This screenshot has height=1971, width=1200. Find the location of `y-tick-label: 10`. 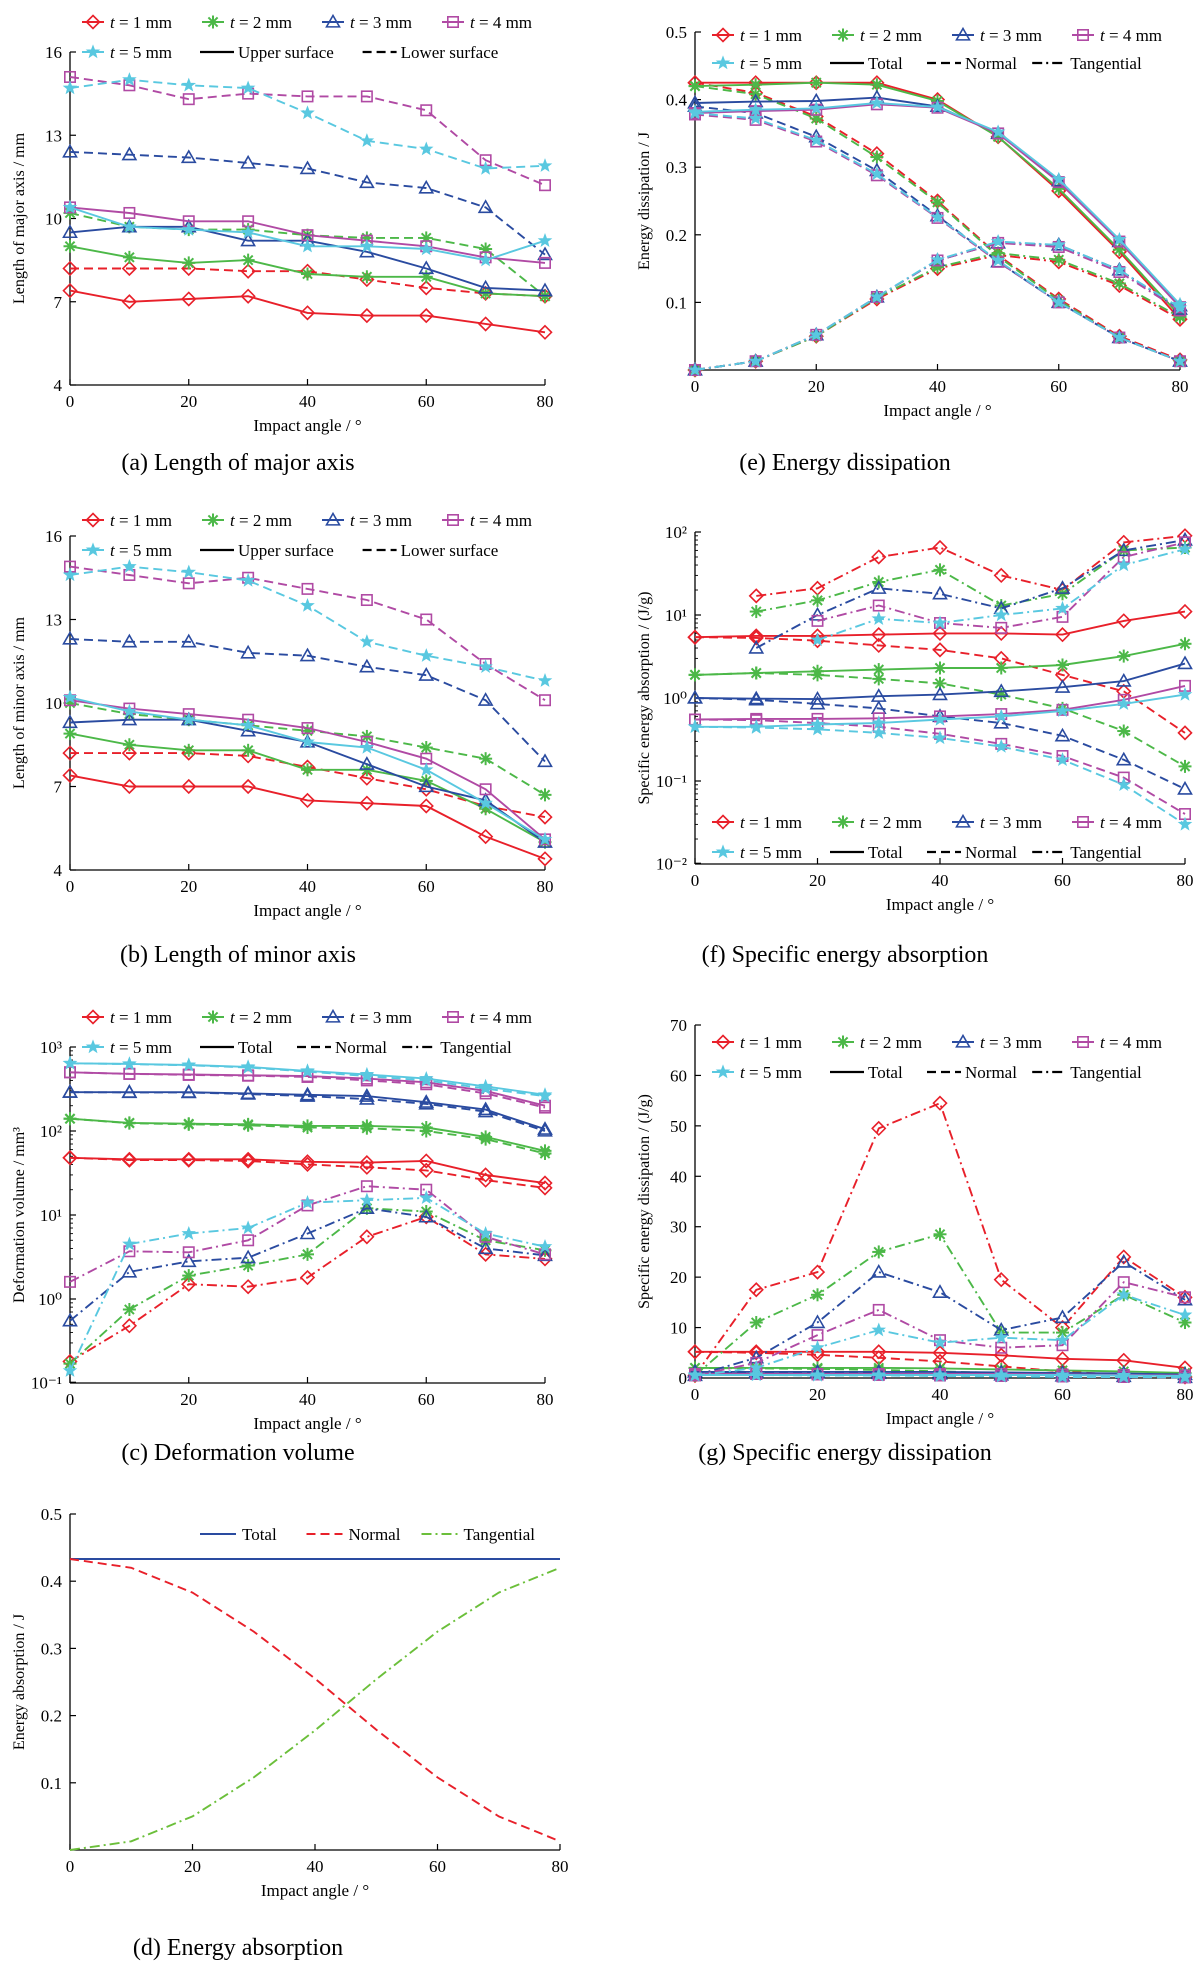

y-tick-label: 10 is located at coordinates (53, 219).